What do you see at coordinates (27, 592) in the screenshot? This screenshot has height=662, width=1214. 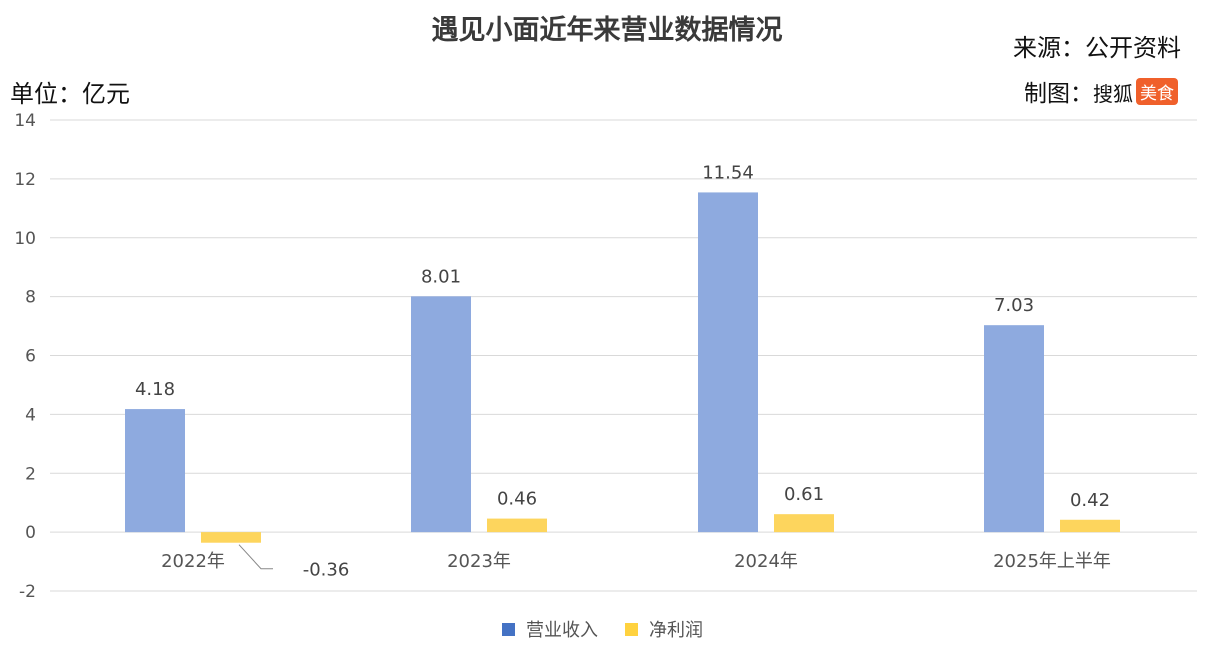 I see `y-tick-label: -2` at bounding box center [27, 592].